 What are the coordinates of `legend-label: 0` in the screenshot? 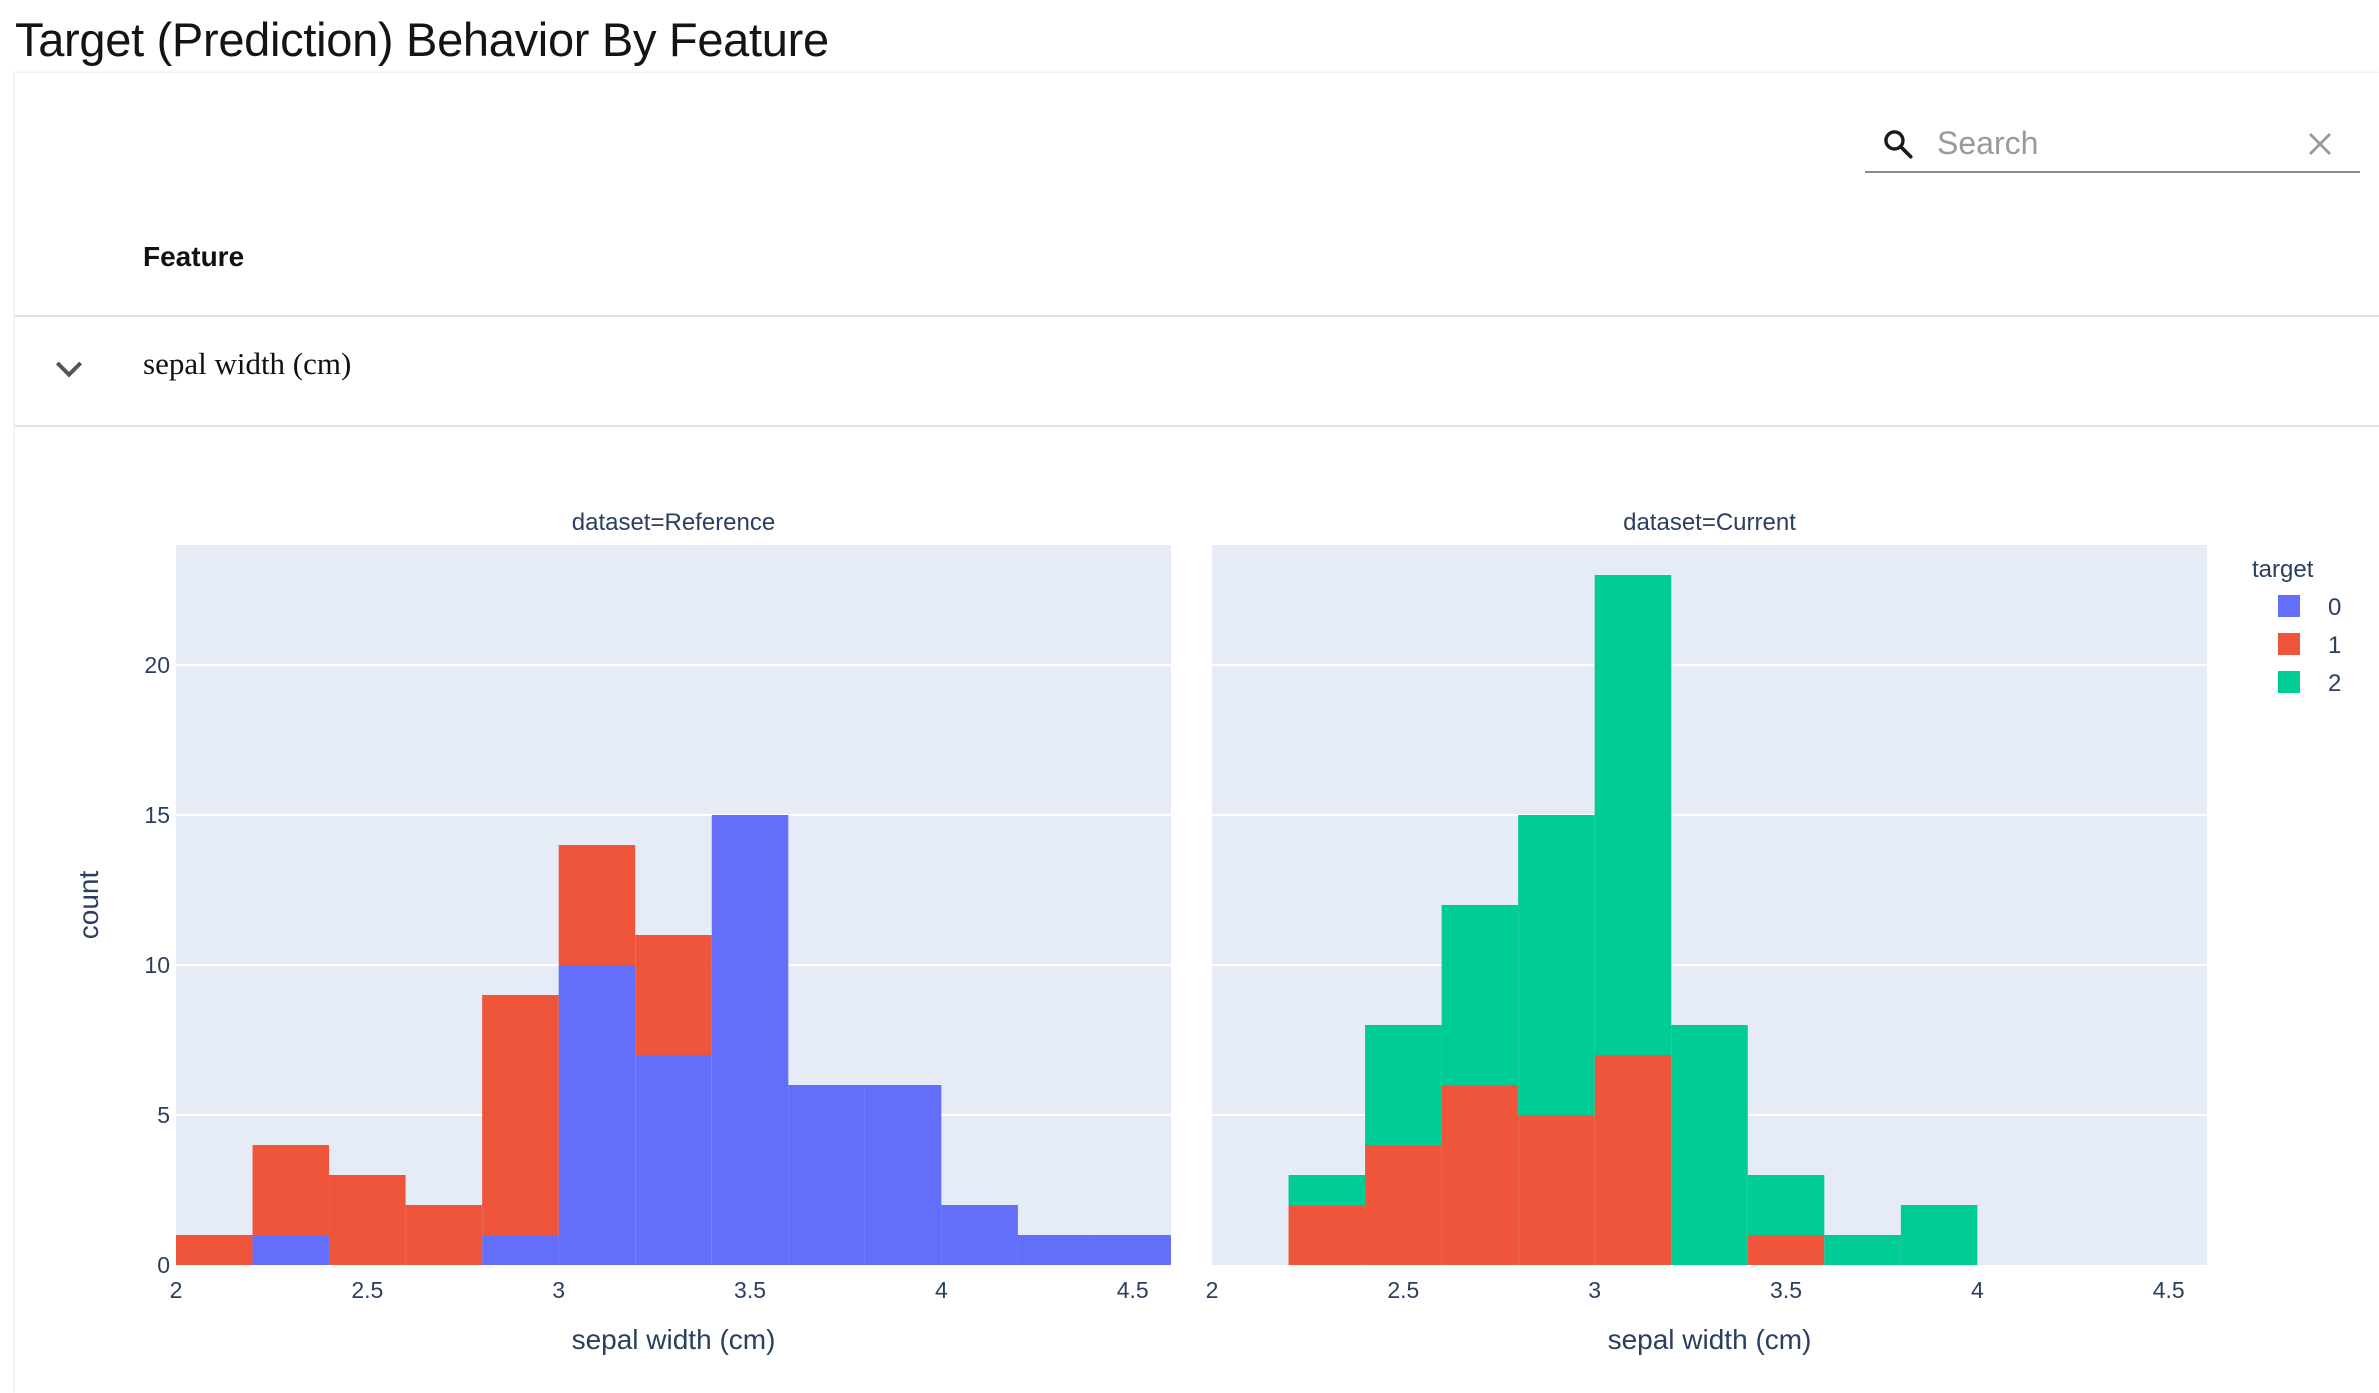 It's located at (2334, 607).